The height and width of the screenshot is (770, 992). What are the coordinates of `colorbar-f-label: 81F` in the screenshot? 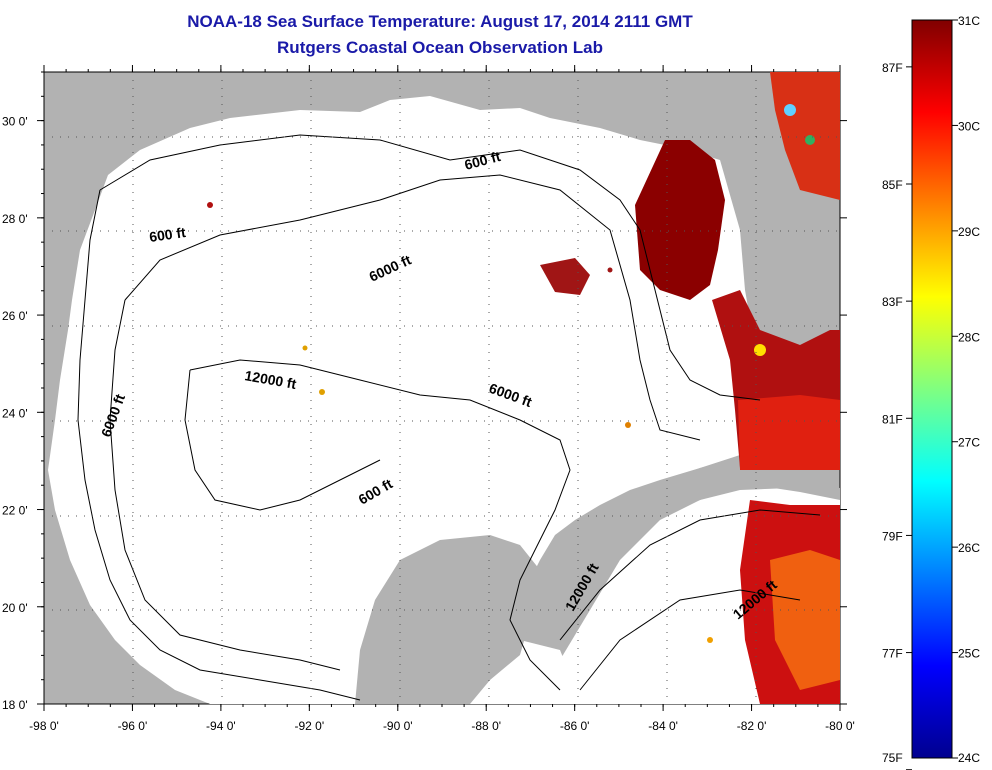 It's located at (892, 419).